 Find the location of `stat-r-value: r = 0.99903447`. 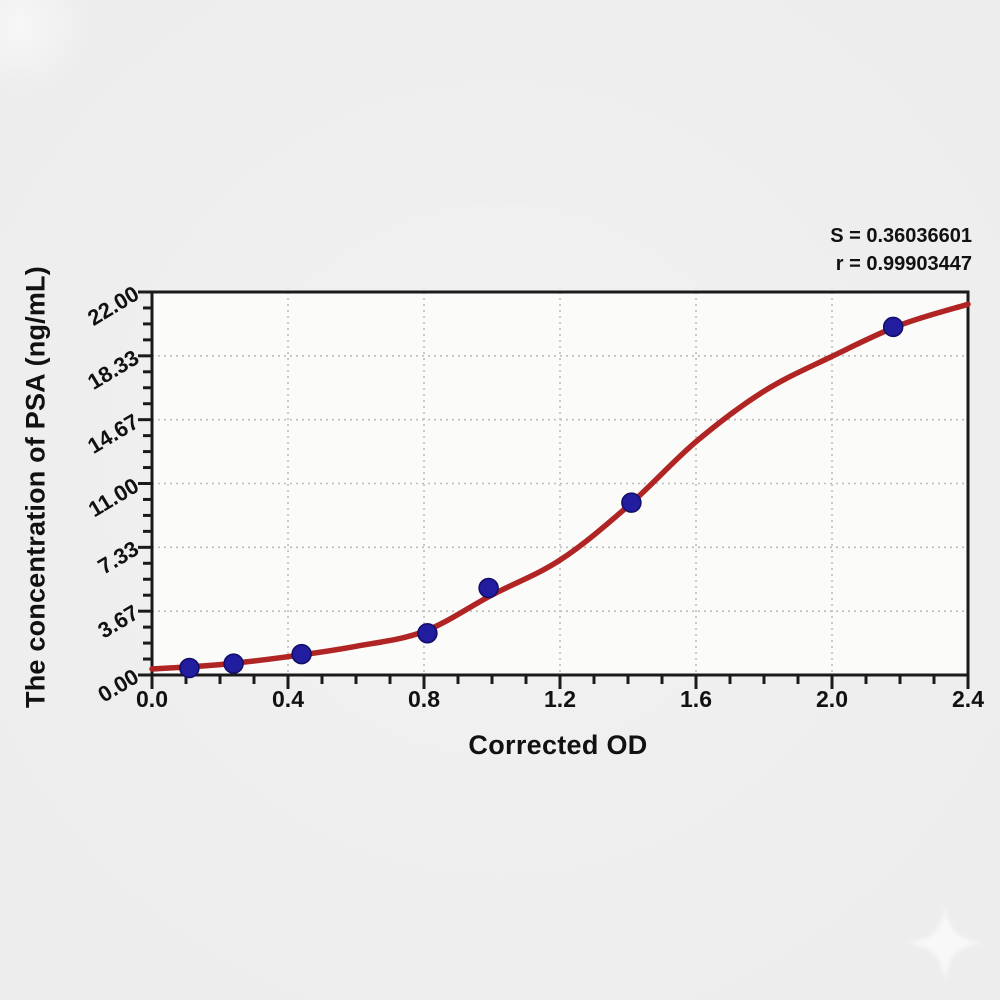

stat-r-value: r = 0.99903447 is located at coordinates (903, 264).